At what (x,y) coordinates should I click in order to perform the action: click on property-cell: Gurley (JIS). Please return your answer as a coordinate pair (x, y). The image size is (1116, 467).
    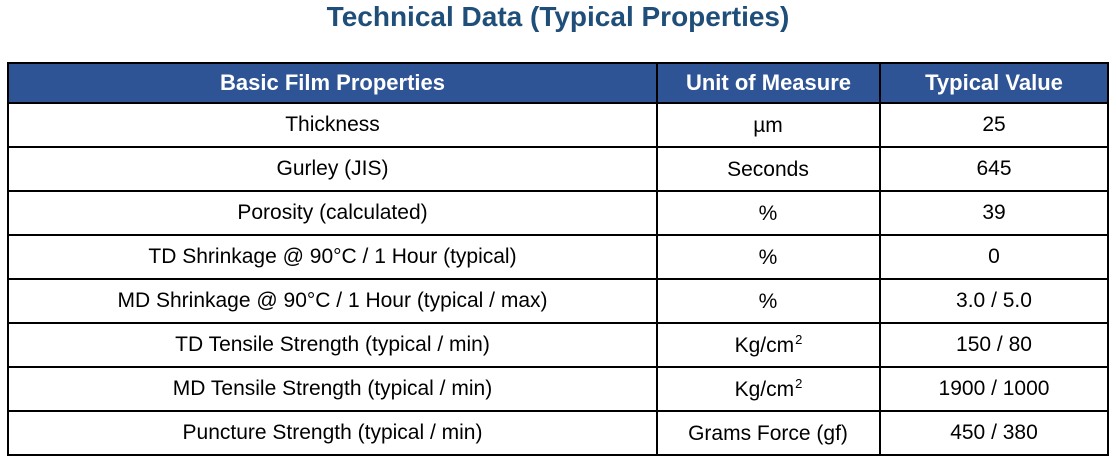
    Looking at the image, I should click on (332, 169).